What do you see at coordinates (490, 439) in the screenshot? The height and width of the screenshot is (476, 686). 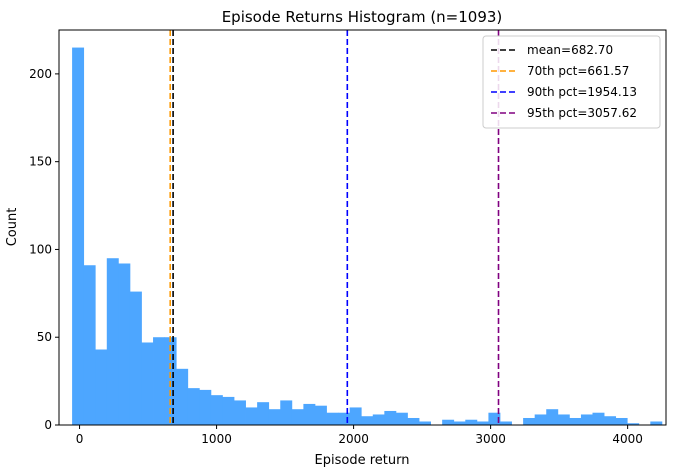 I see `x-tick-label: 3000` at bounding box center [490, 439].